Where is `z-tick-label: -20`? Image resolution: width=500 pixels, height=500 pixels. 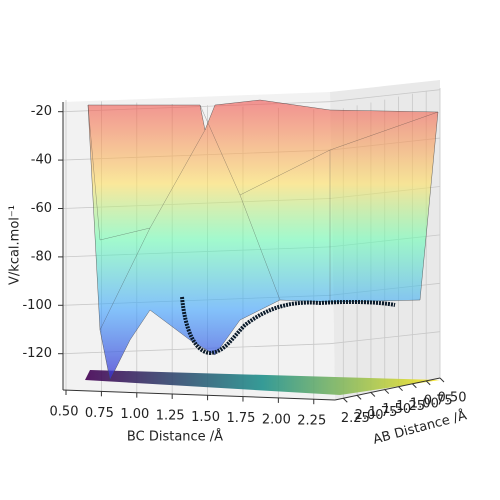
z-tick-label: -20 is located at coordinates (41, 111).